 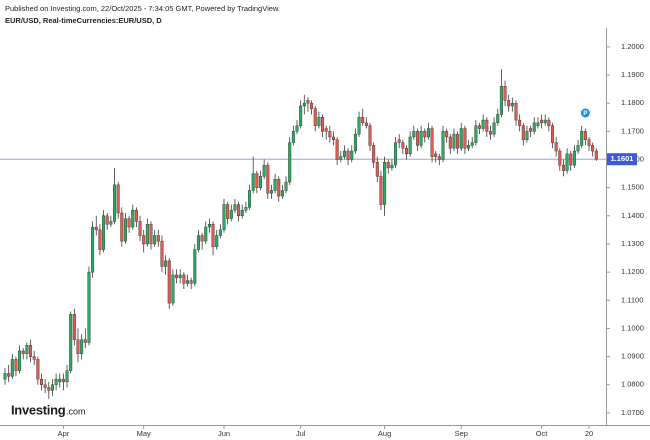 I want to click on event-marker-label: P, so click(x=585, y=114).